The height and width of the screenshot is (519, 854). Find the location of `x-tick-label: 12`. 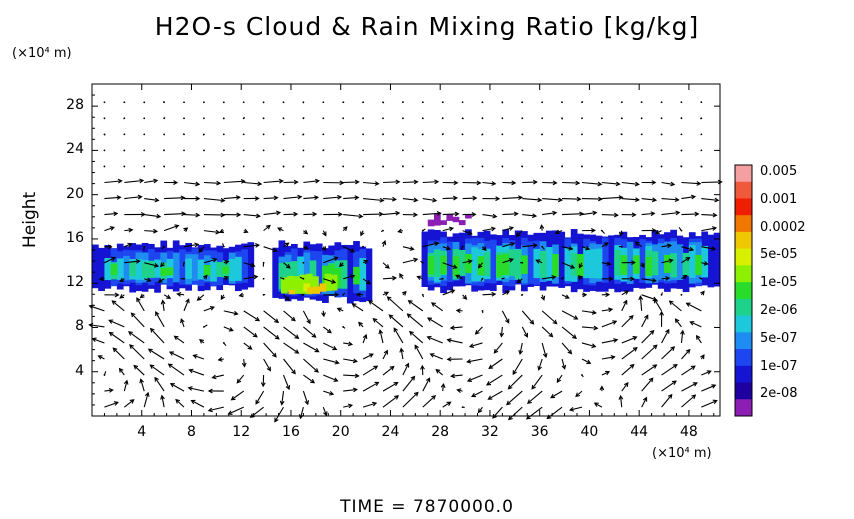

x-tick-label: 12 is located at coordinates (241, 432).